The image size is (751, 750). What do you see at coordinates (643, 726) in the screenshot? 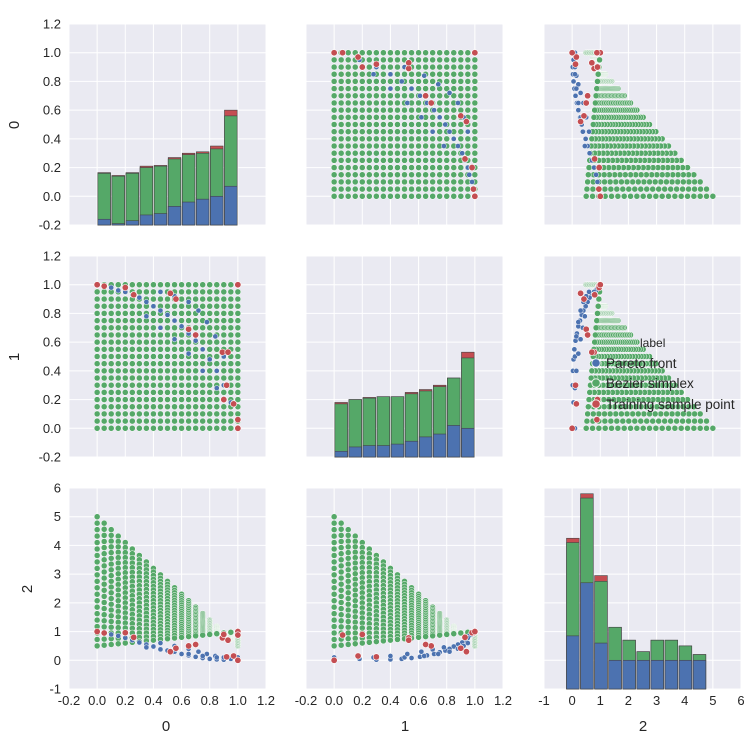
I see `x-axis-label-2: 2` at bounding box center [643, 726].